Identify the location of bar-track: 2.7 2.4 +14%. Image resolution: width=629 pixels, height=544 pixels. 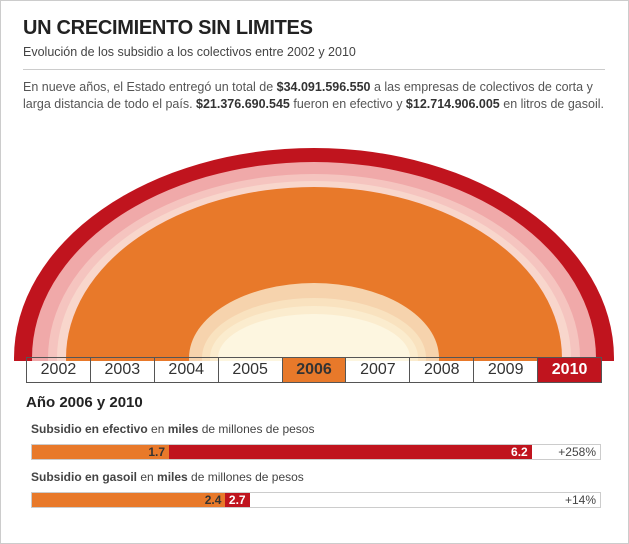
(316, 500).